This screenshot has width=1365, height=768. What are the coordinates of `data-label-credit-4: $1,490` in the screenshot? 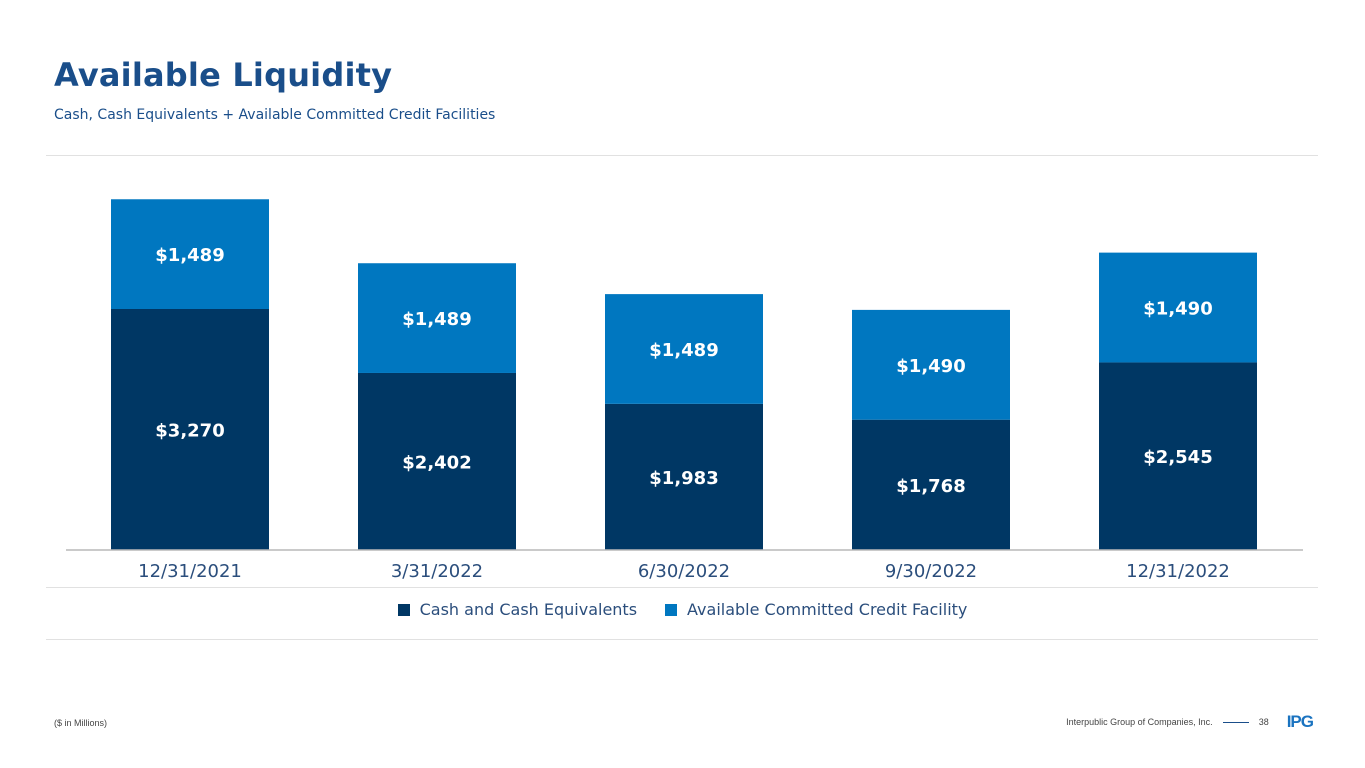 It's located at (1177, 309).